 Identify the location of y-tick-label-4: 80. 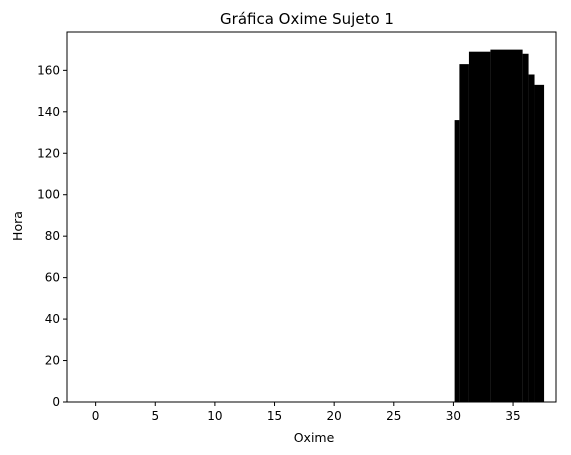
(52, 236).